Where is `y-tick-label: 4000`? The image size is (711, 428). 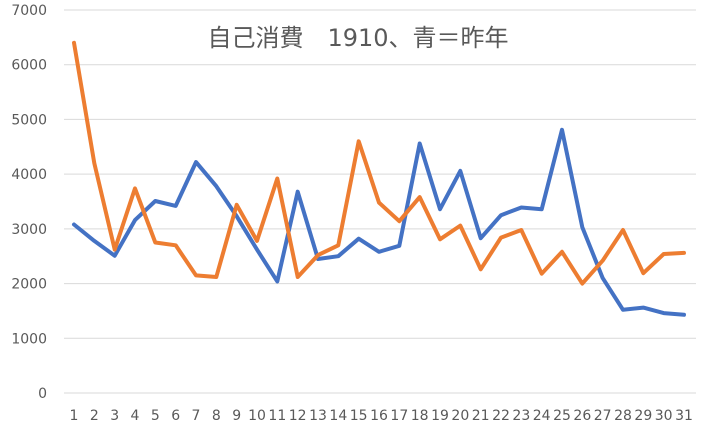 y-tick-label: 4000 is located at coordinates (29, 175).